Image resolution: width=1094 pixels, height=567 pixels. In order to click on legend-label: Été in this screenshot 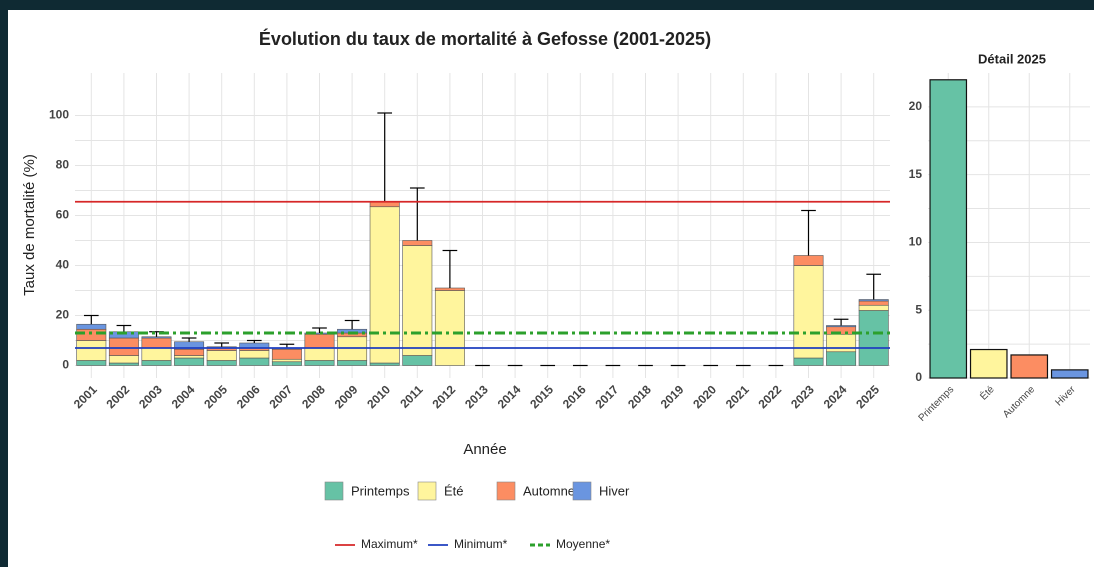, I will do `click(454, 490)`.